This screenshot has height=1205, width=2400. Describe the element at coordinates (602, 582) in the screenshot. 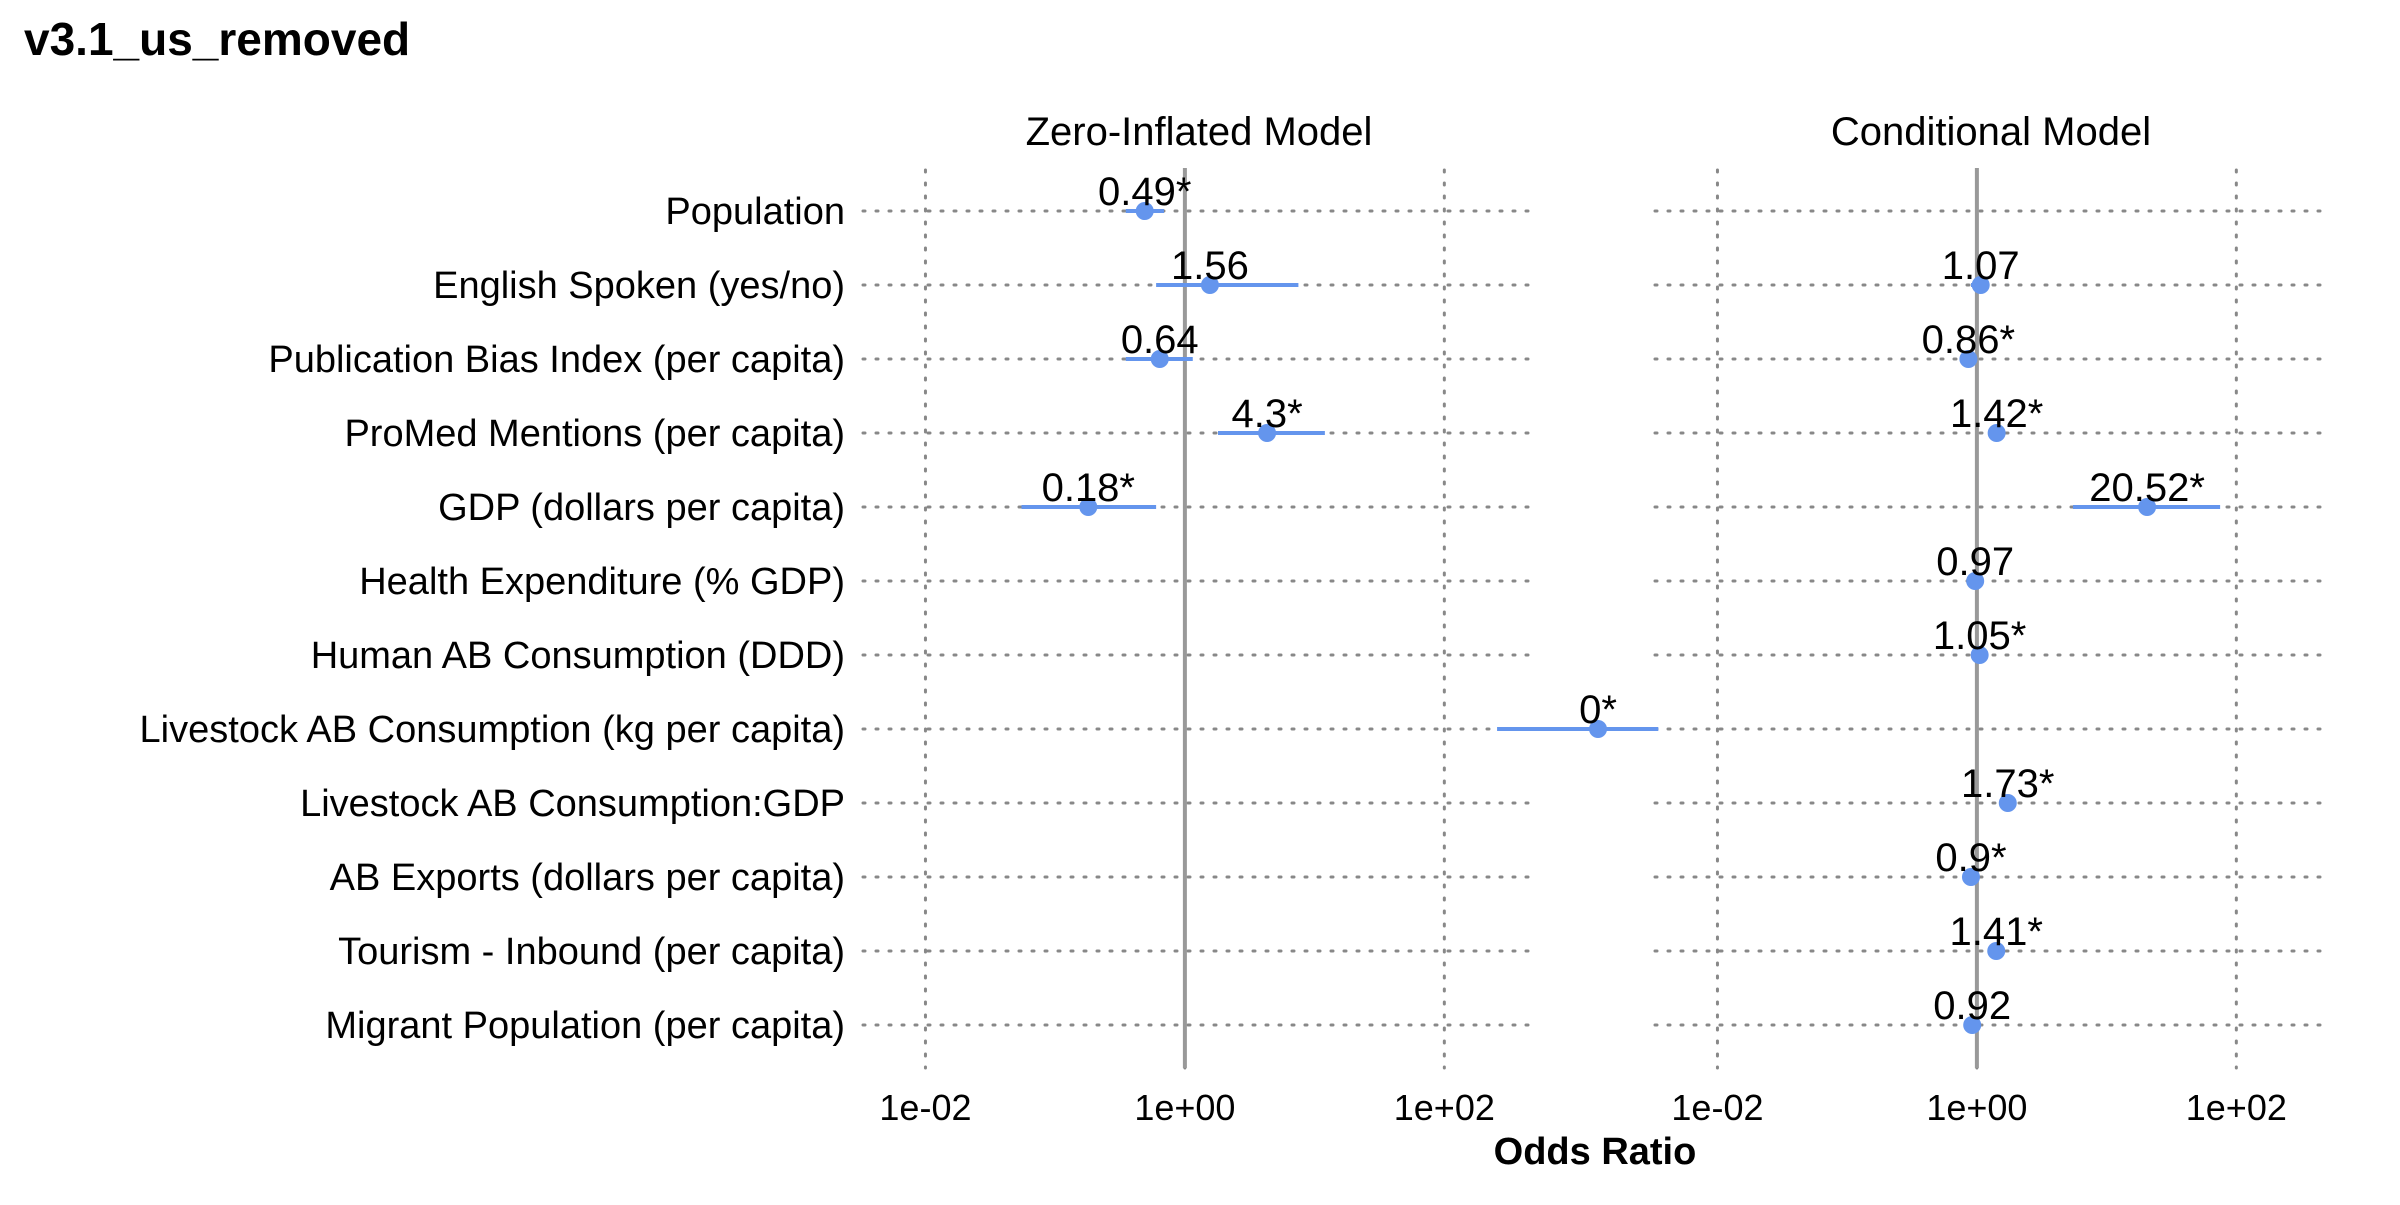

I see `category-label: Health Expenditure (% GDP)` at that location.